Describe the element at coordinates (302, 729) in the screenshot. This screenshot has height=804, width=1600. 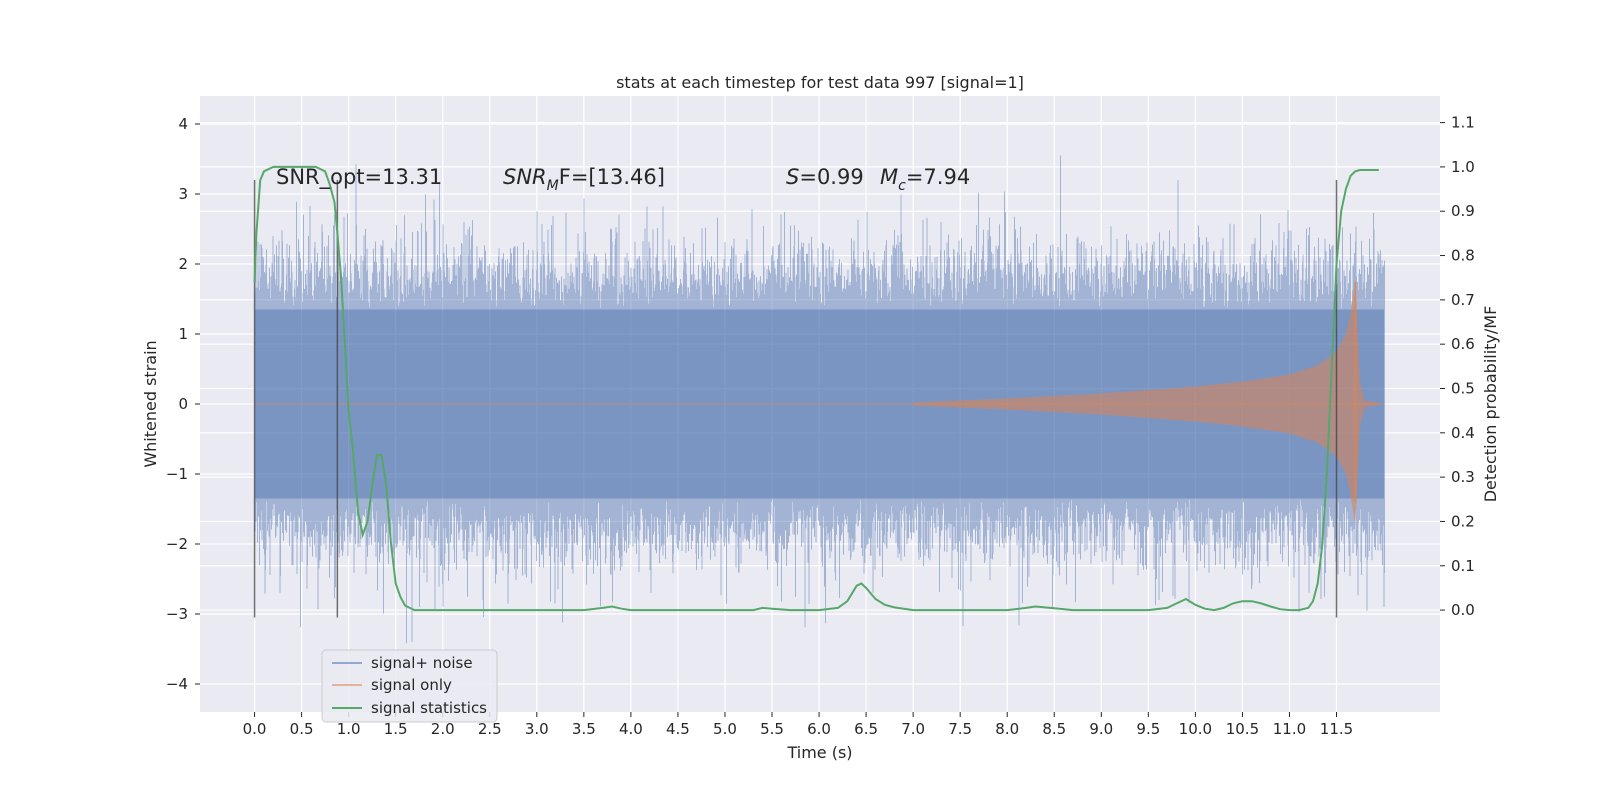
I see `x-tick-label: 0.5` at that location.